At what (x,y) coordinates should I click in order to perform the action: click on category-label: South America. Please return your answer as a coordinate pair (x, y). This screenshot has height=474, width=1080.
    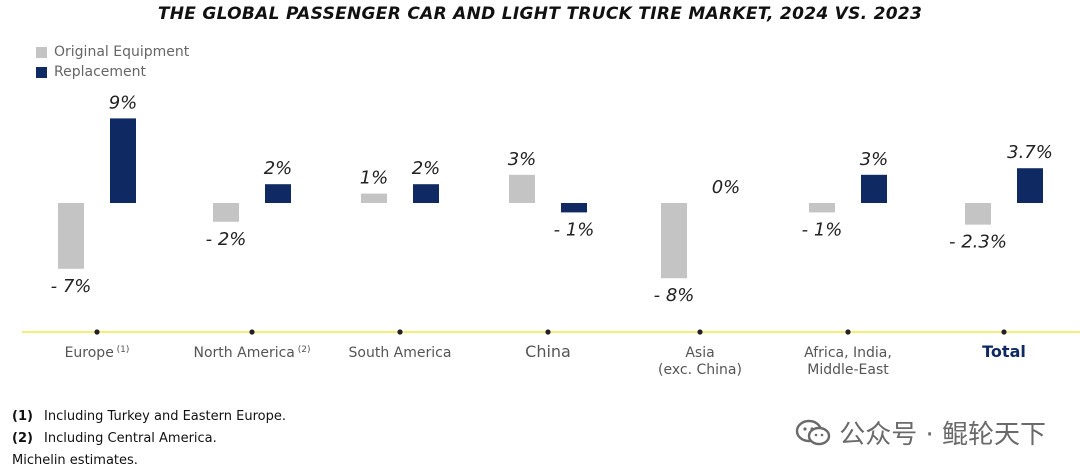
    Looking at the image, I should click on (400, 353).